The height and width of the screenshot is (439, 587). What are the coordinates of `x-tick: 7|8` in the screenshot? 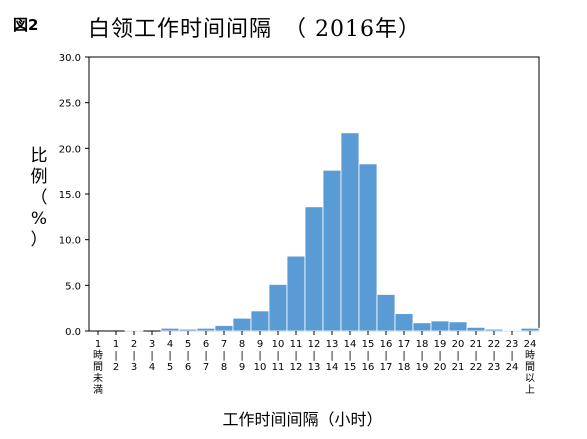 It's located at (224, 352).